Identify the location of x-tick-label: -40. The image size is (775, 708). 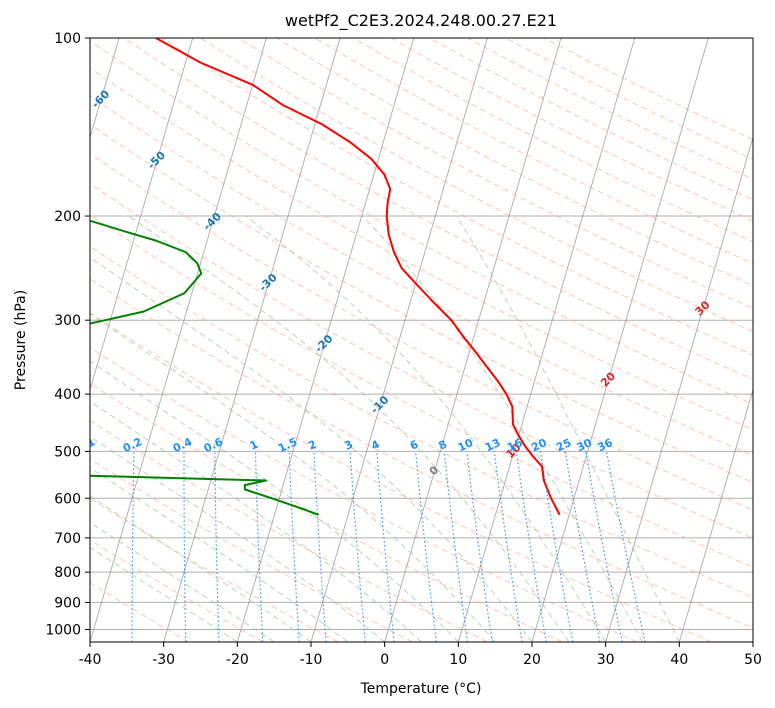
(90, 660).